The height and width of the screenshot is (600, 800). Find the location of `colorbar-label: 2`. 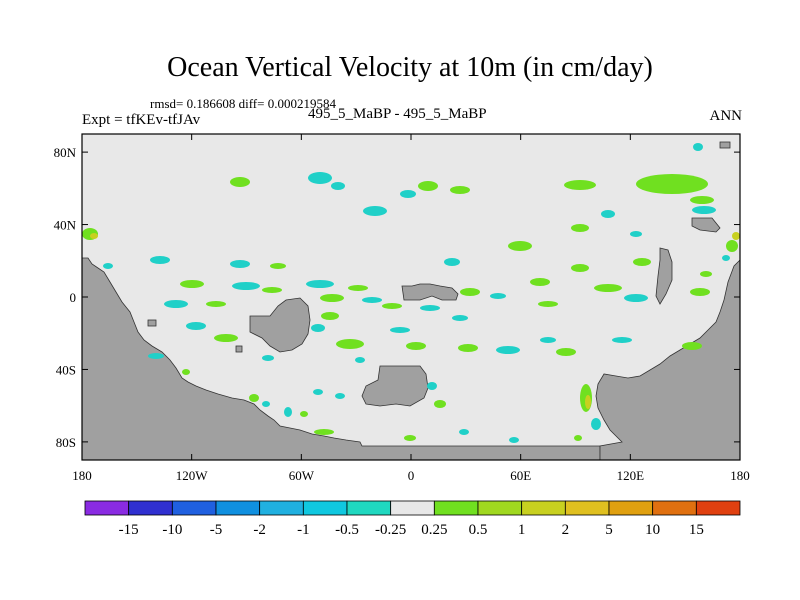

colorbar-label: 2 is located at coordinates (566, 530).